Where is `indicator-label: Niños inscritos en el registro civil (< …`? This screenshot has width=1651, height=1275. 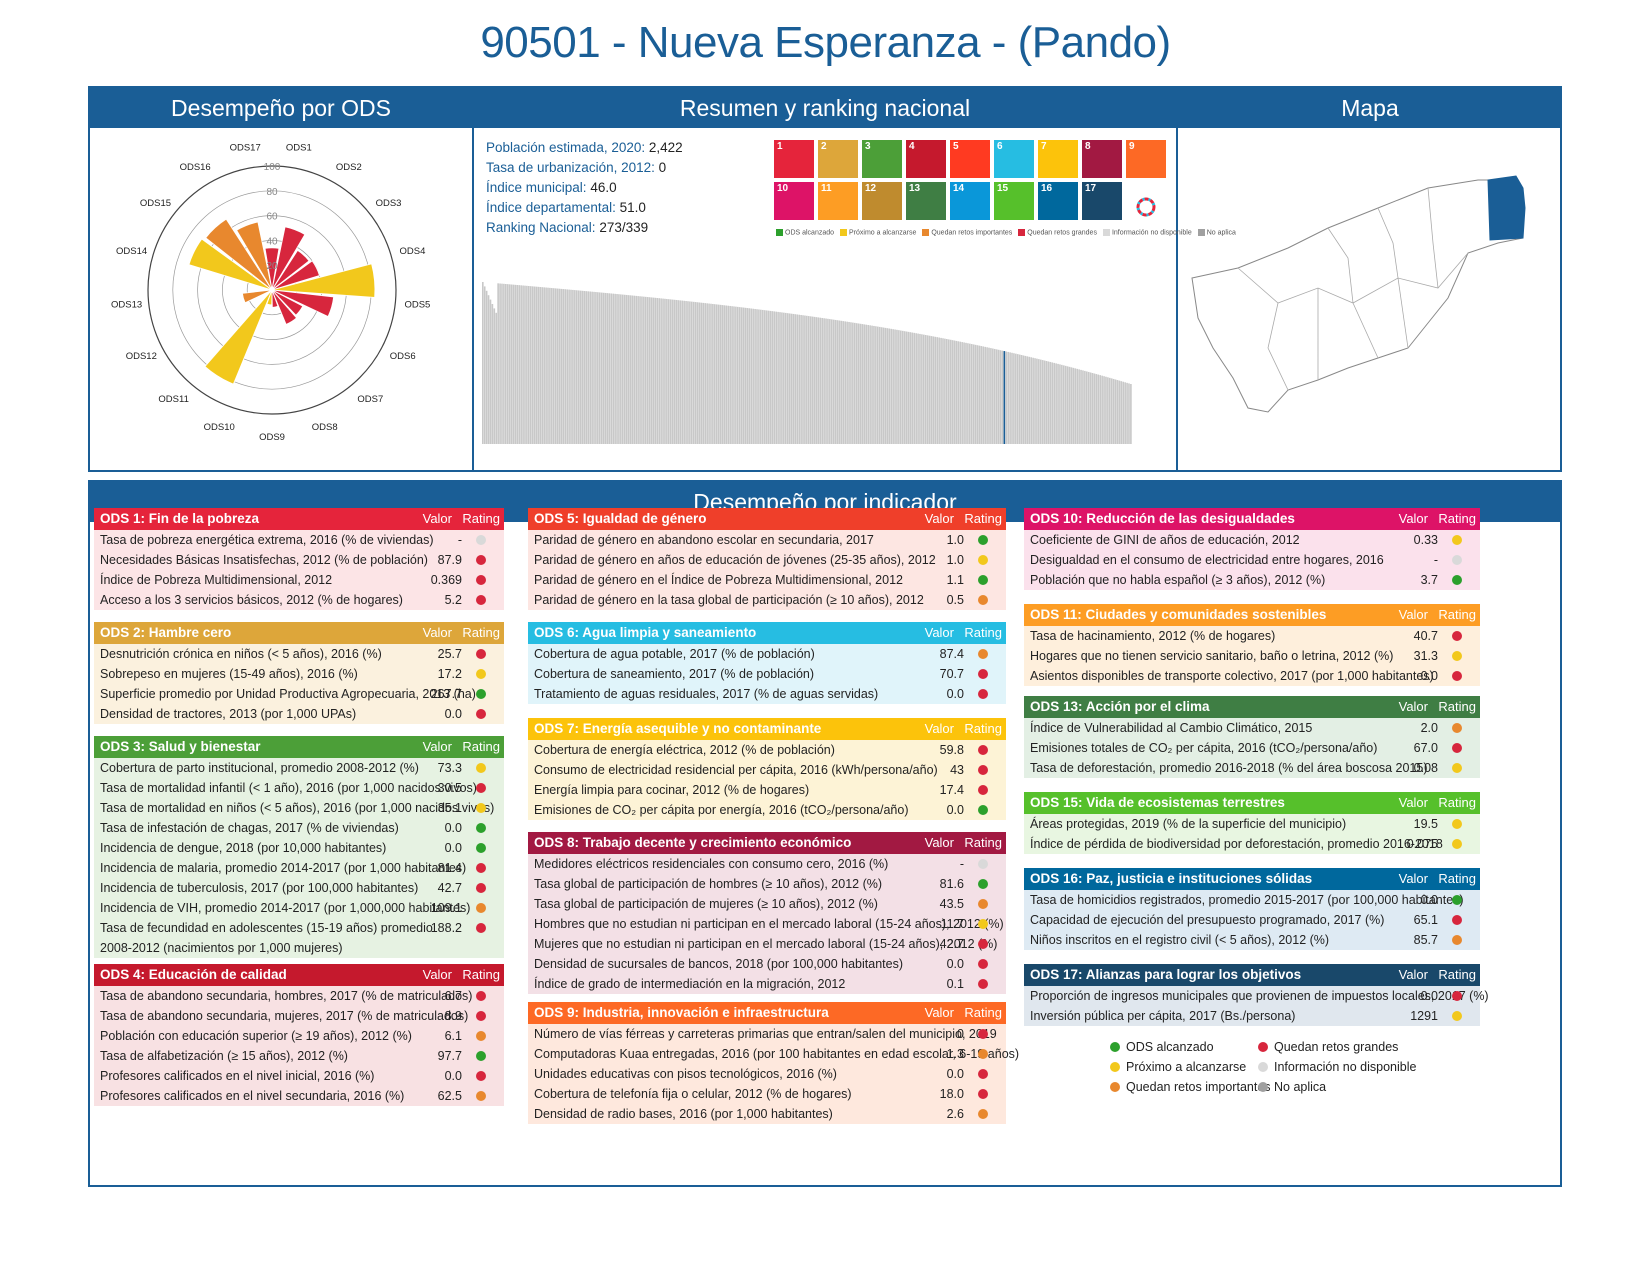 indicator-label: Niños inscritos en el registro civil (< … is located at coordinates (1180, 940).